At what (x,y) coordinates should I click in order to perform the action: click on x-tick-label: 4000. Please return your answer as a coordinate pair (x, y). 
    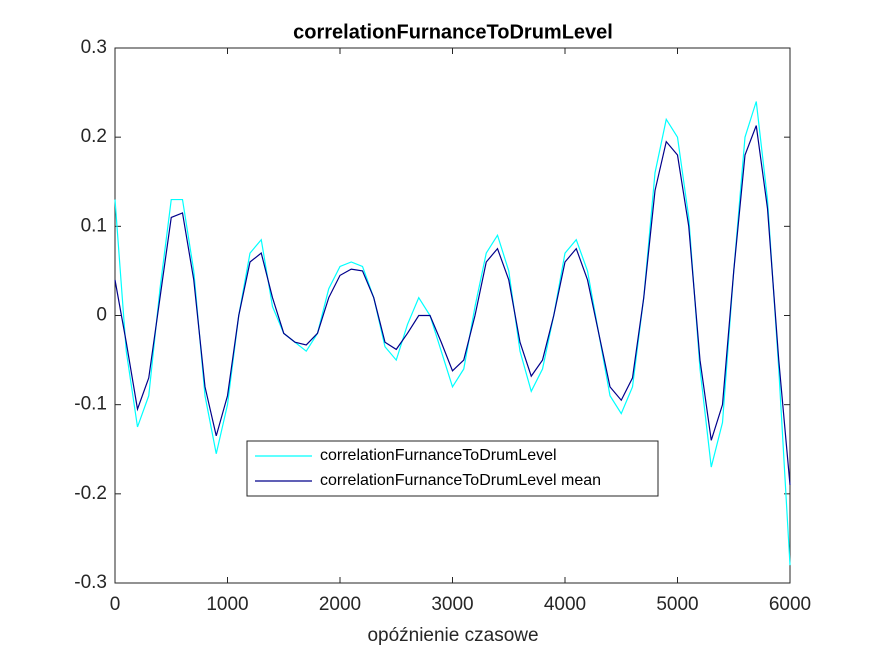
    Looking at the image, I should click on (565, 604).